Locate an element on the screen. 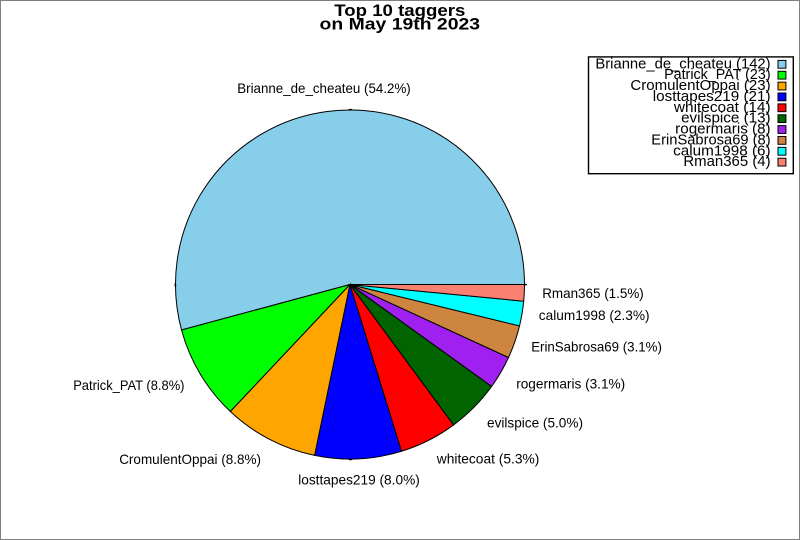 The image size is (800, 540). svg-text: losttapes219 (8.0%) is located at coordinates (359, 479).